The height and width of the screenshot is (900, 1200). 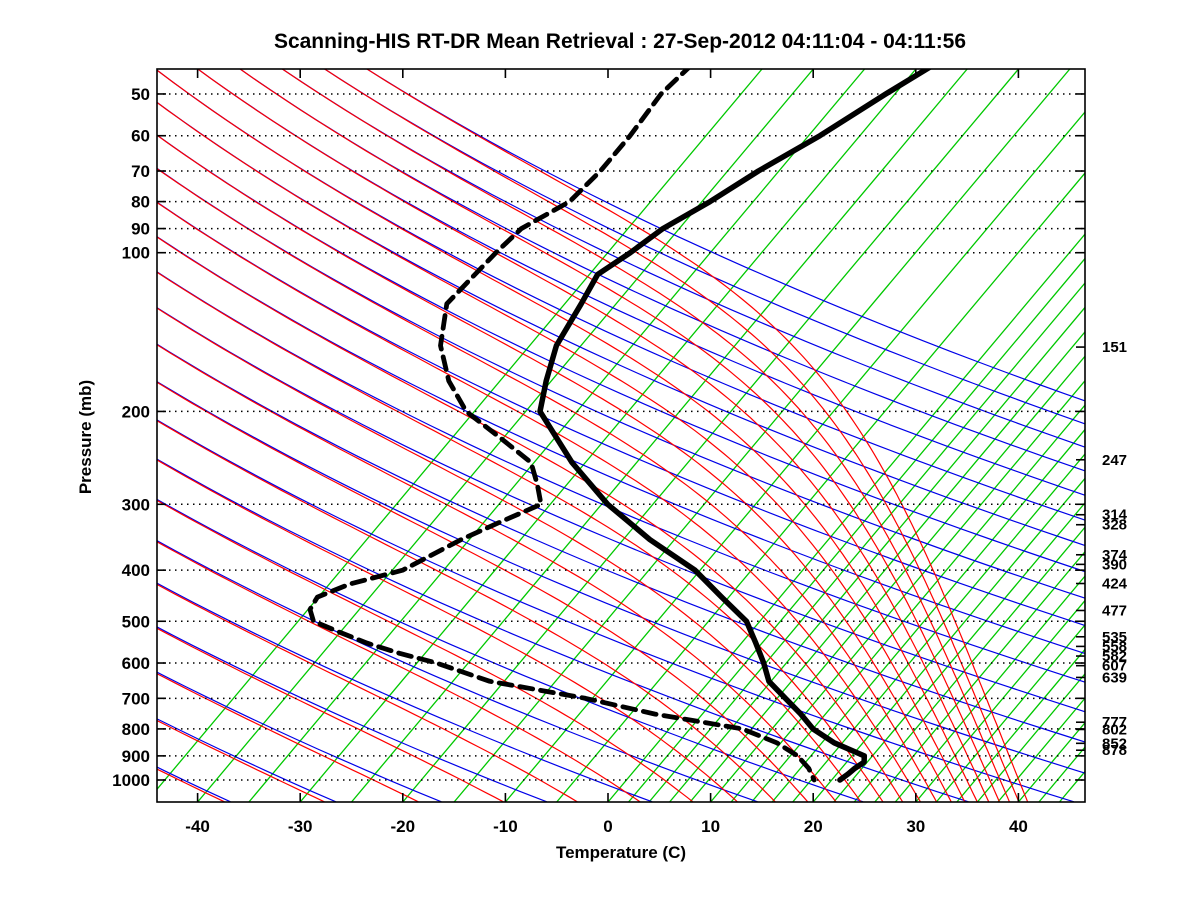 I want to click on x-tick-label: 0, so click(x=607, y=826).